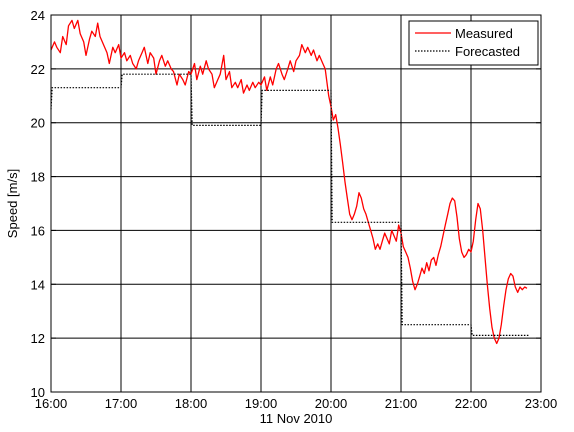  What do you see at coordinates (191, 403) in the screenshot?
I see `x-tick-label: 18:00` at bounding box center [191, 403].